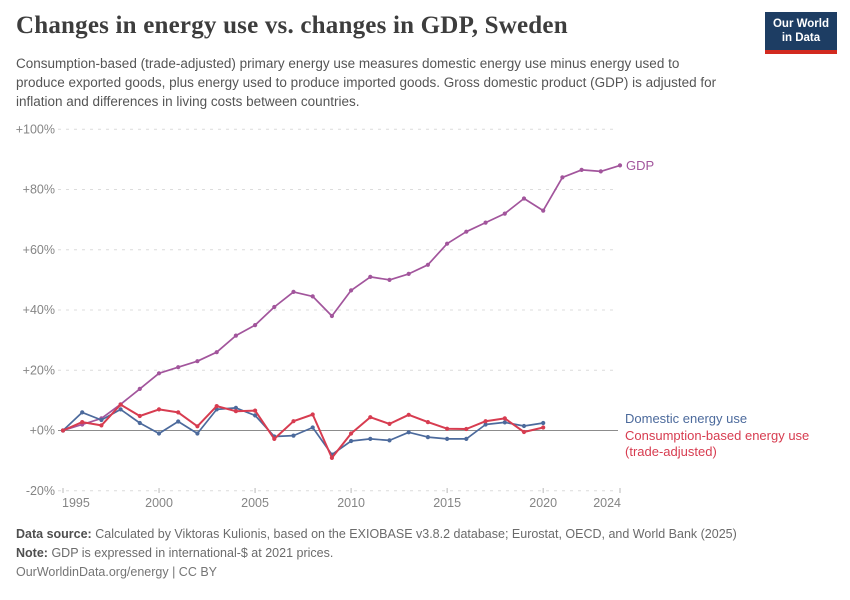 The width and height of the screenshot is (850, 600). I want to click on series-label-domestic-energy-use: Domestic energy use, so click(686, 418).